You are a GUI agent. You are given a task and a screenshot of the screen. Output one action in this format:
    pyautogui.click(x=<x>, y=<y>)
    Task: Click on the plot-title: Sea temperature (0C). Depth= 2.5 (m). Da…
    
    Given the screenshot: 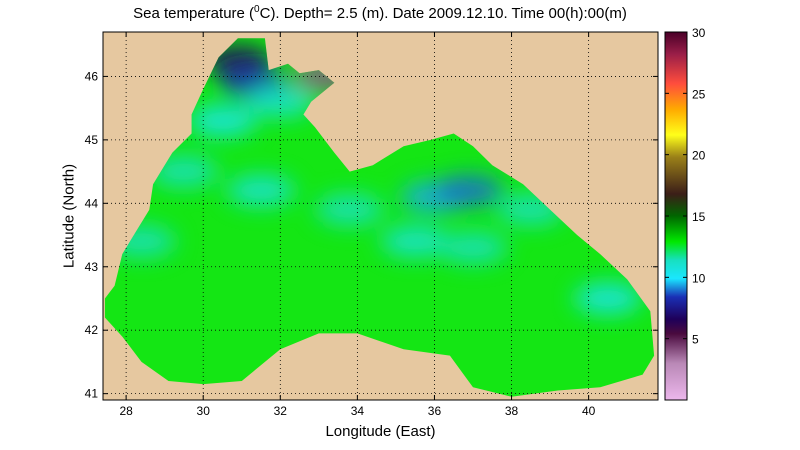 What is the action you would take?
    pyautogui.click(x=380, y=13)
    